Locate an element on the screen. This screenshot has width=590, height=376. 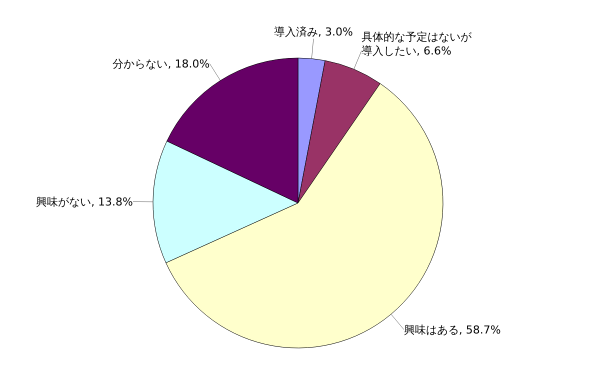
slice-label: 導入済み, 3.0% is located at coordinates (313, 31).